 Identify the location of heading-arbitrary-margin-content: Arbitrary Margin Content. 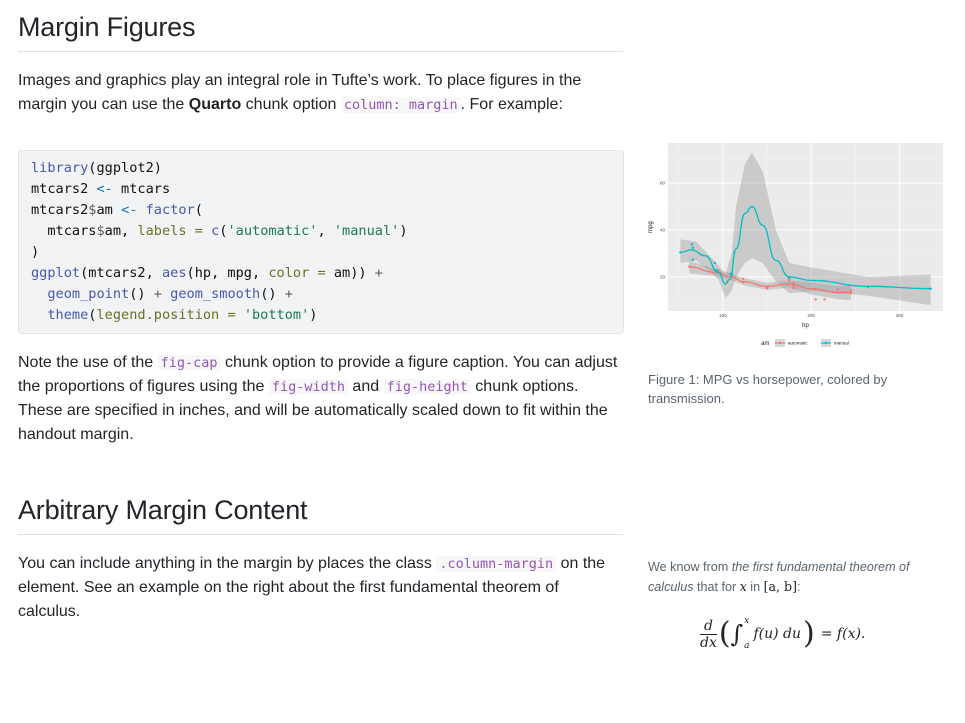
(320, 515).